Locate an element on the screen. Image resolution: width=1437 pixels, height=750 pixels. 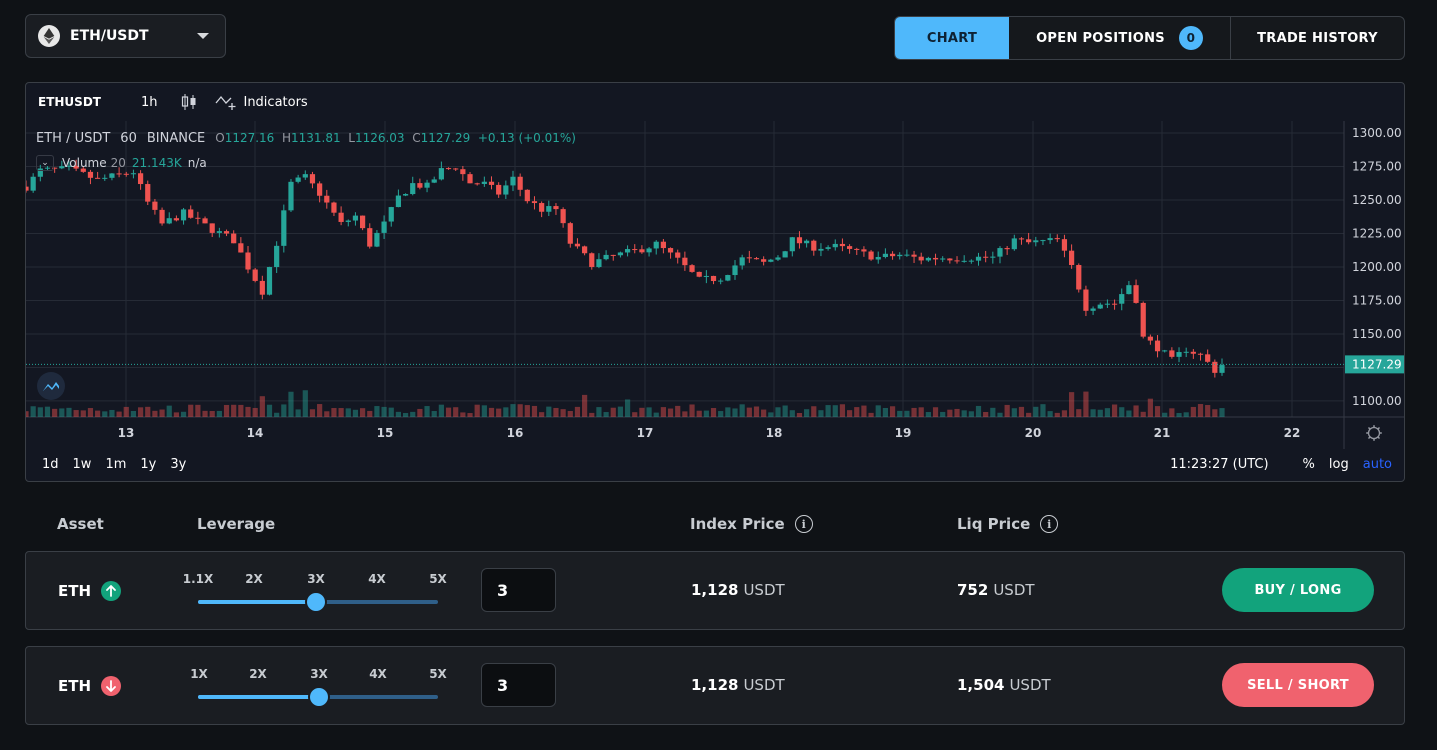
candlestick-icon is located at coordinates (189, 102).